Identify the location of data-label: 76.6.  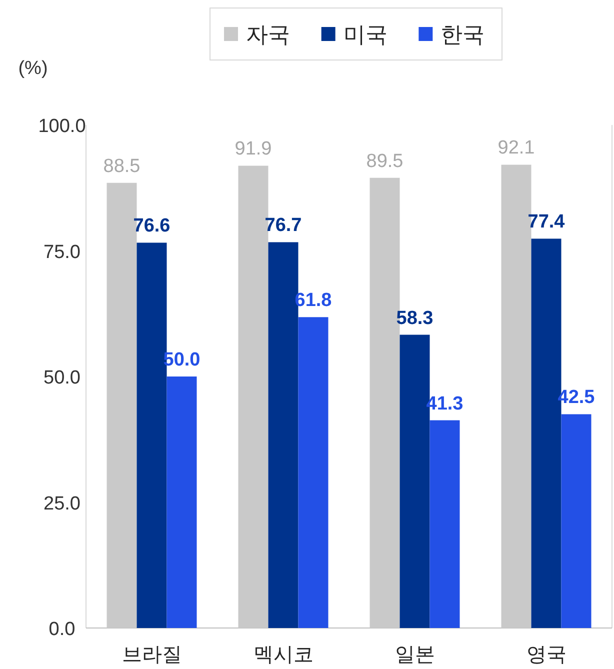
(151, 226).